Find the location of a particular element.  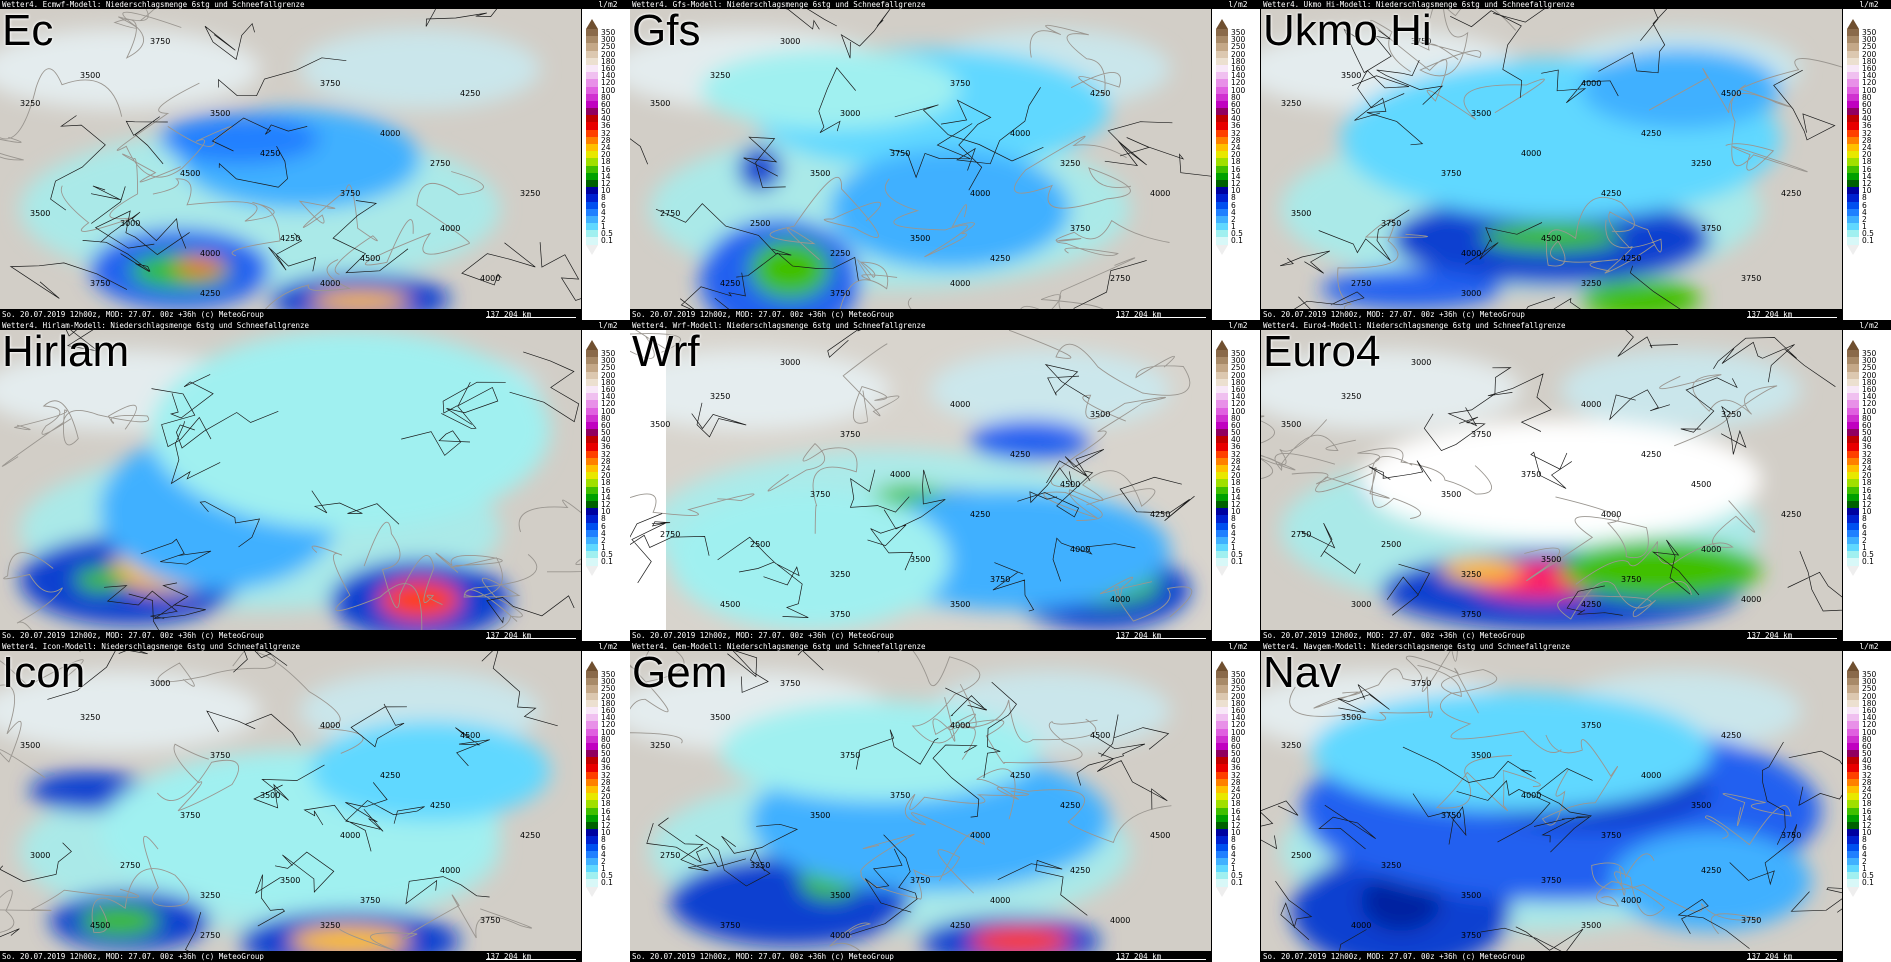

legend-level-label: 24 is located at coordinates (1236, 468).